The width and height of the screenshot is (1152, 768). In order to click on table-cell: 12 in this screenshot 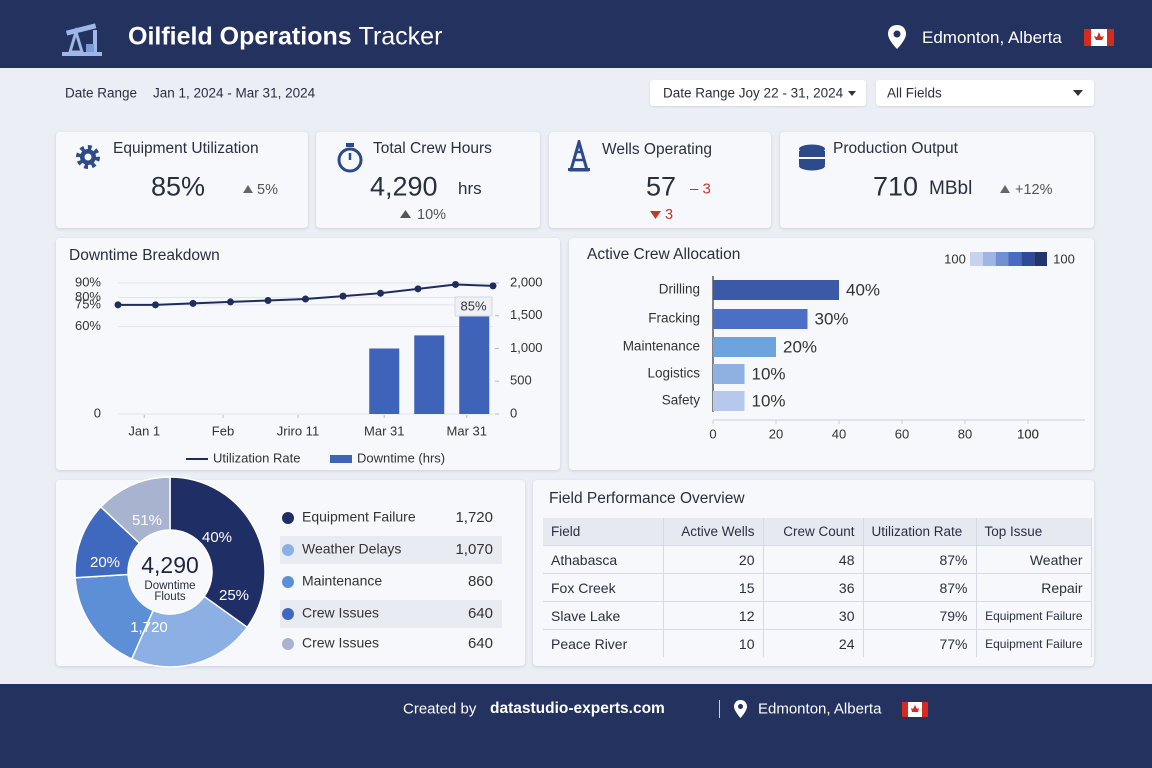, I will do `click(713, 615)`.